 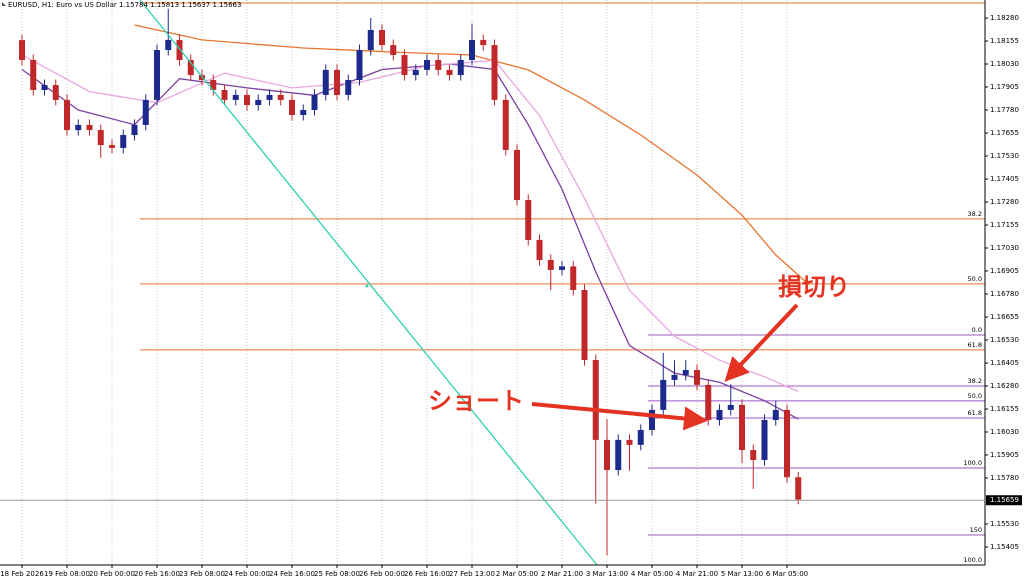 I want to click on x-tick-label: 20 Feb 00:00, so click(x=112, y=574).